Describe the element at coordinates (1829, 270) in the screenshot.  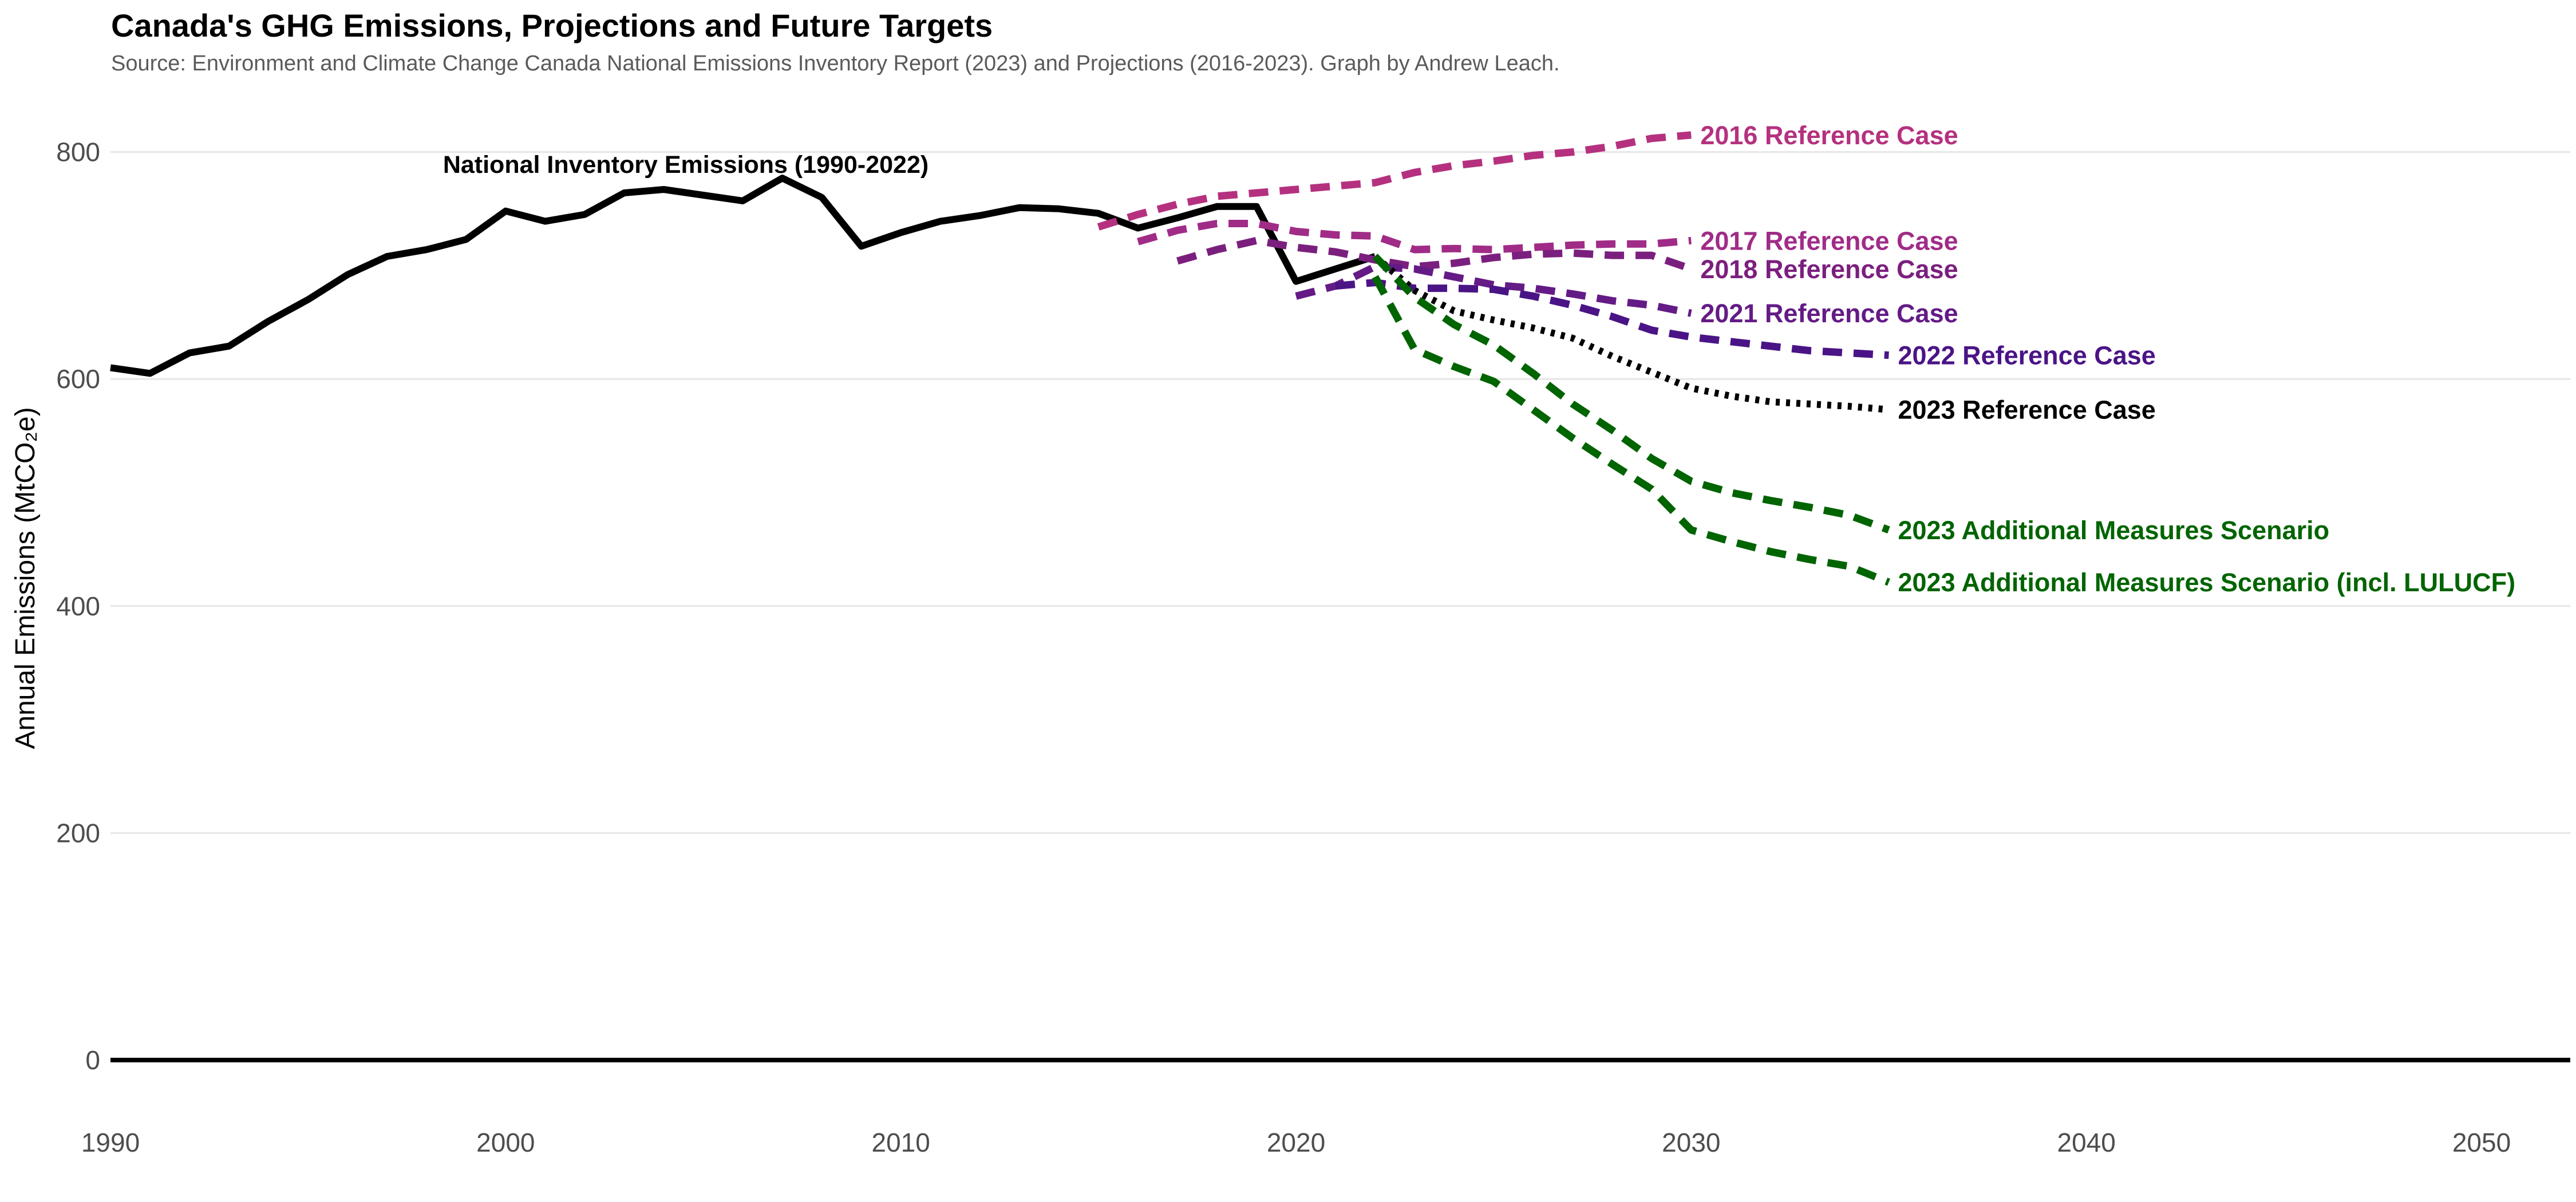
I see `series-label-3: 2018 Reference Case` at that location.